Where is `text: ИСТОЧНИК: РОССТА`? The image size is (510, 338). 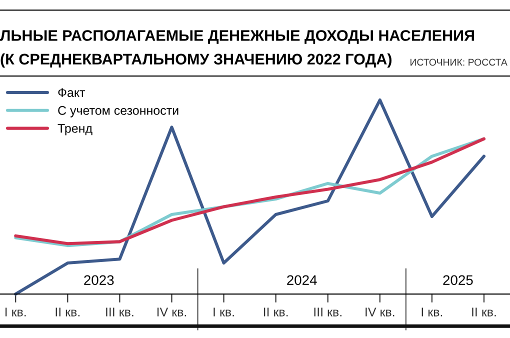 text: ИСТОЧНИК: РОССТА is located at coordinates (459, 62).